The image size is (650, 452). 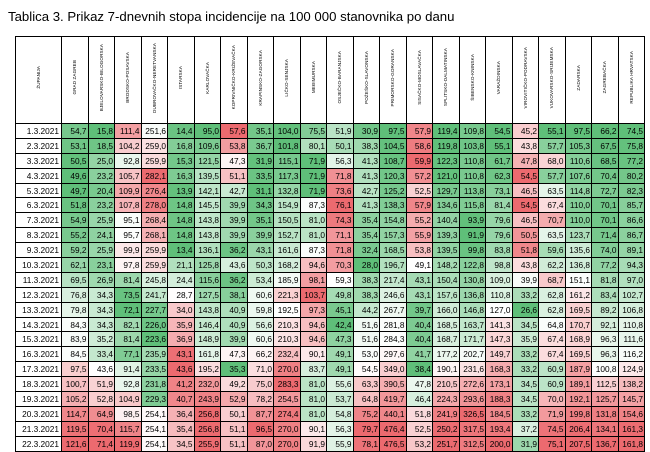 What do you see at coordinates (340, 205) in the screenshot?
I see `value-cell: 76,1` at bounding box center [340, 205].